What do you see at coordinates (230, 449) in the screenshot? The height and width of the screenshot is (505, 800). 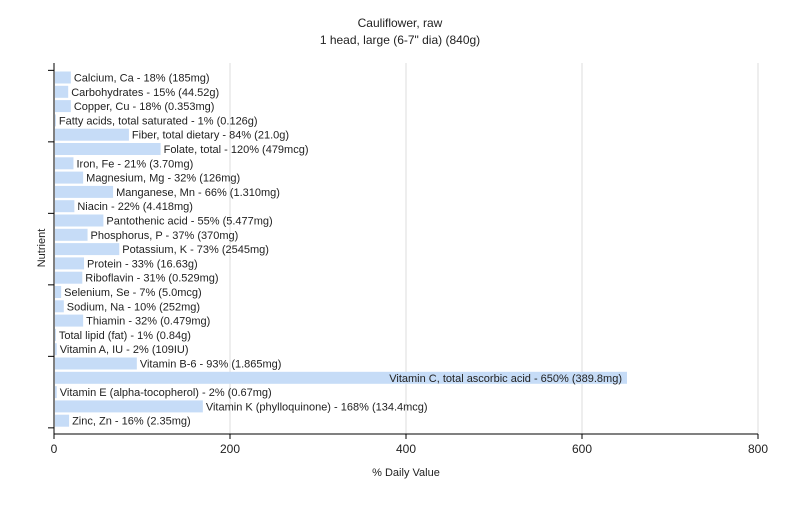 I see `x-tick-label: 200` at bounding box center [230, 449].